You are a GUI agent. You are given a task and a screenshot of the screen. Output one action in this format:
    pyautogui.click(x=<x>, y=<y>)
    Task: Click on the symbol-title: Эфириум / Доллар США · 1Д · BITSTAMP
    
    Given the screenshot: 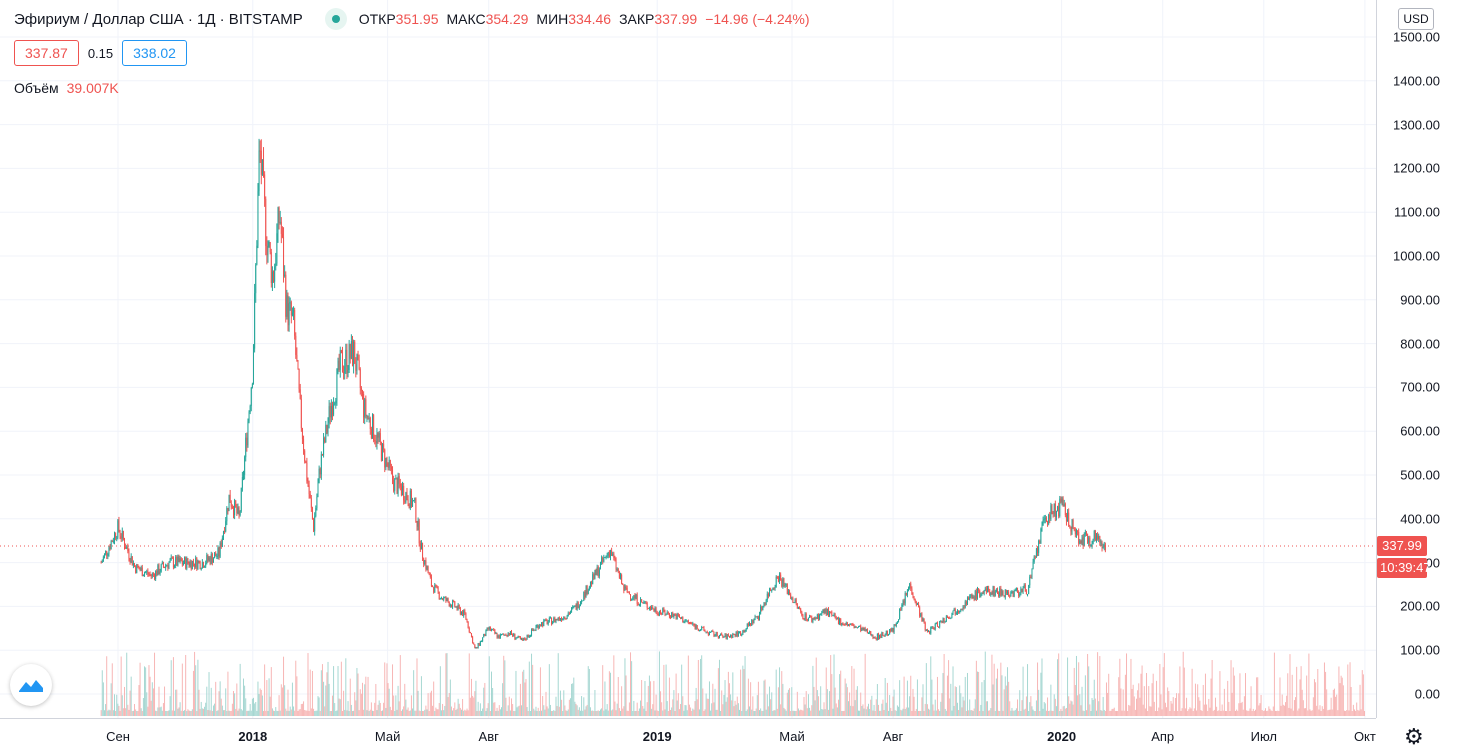 What is the action you would take?
    pyautogui.click(x=158, y=19)
    